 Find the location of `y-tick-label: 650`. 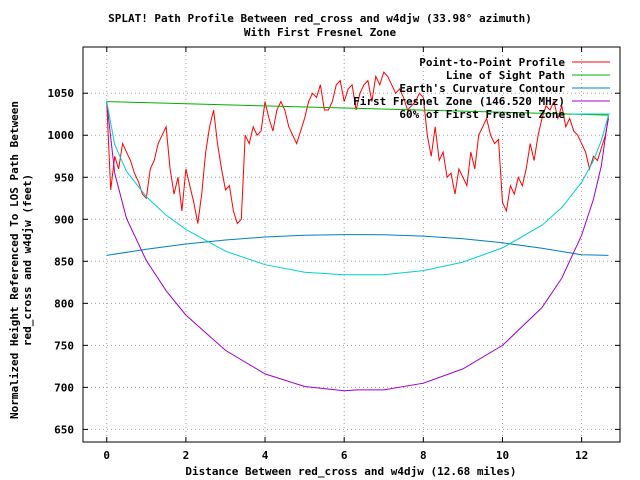

y-tick-label: 650 is located at coordinates (64, 429).